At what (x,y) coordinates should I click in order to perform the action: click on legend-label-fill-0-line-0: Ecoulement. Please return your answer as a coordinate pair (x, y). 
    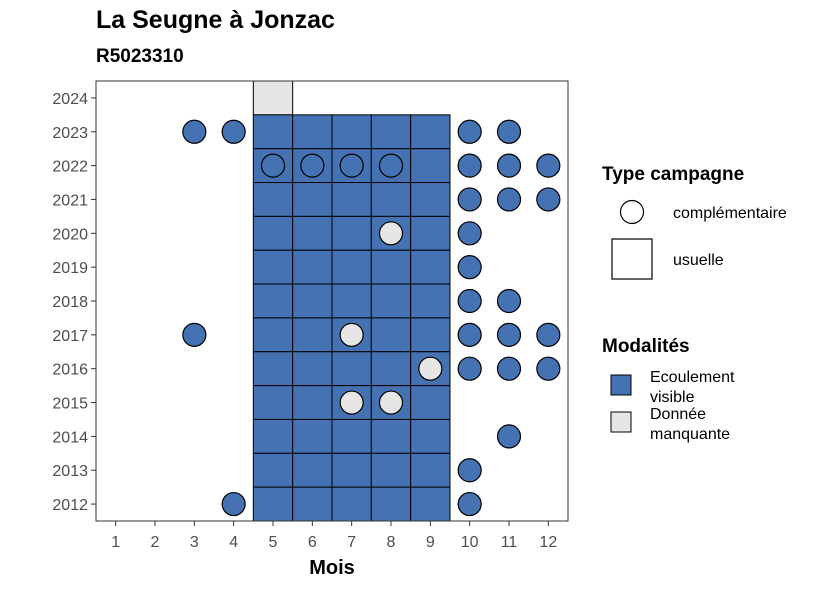
    Looking at the image, I should click on (692, 377).